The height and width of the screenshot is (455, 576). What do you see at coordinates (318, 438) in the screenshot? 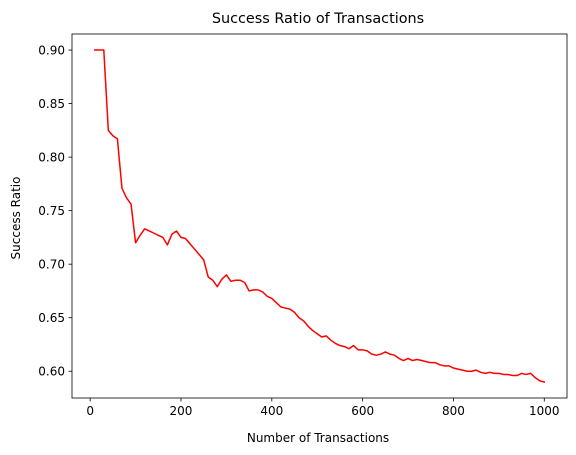
I see `x-axis-label: Number of Transactions` at bounding box center [318, 438].